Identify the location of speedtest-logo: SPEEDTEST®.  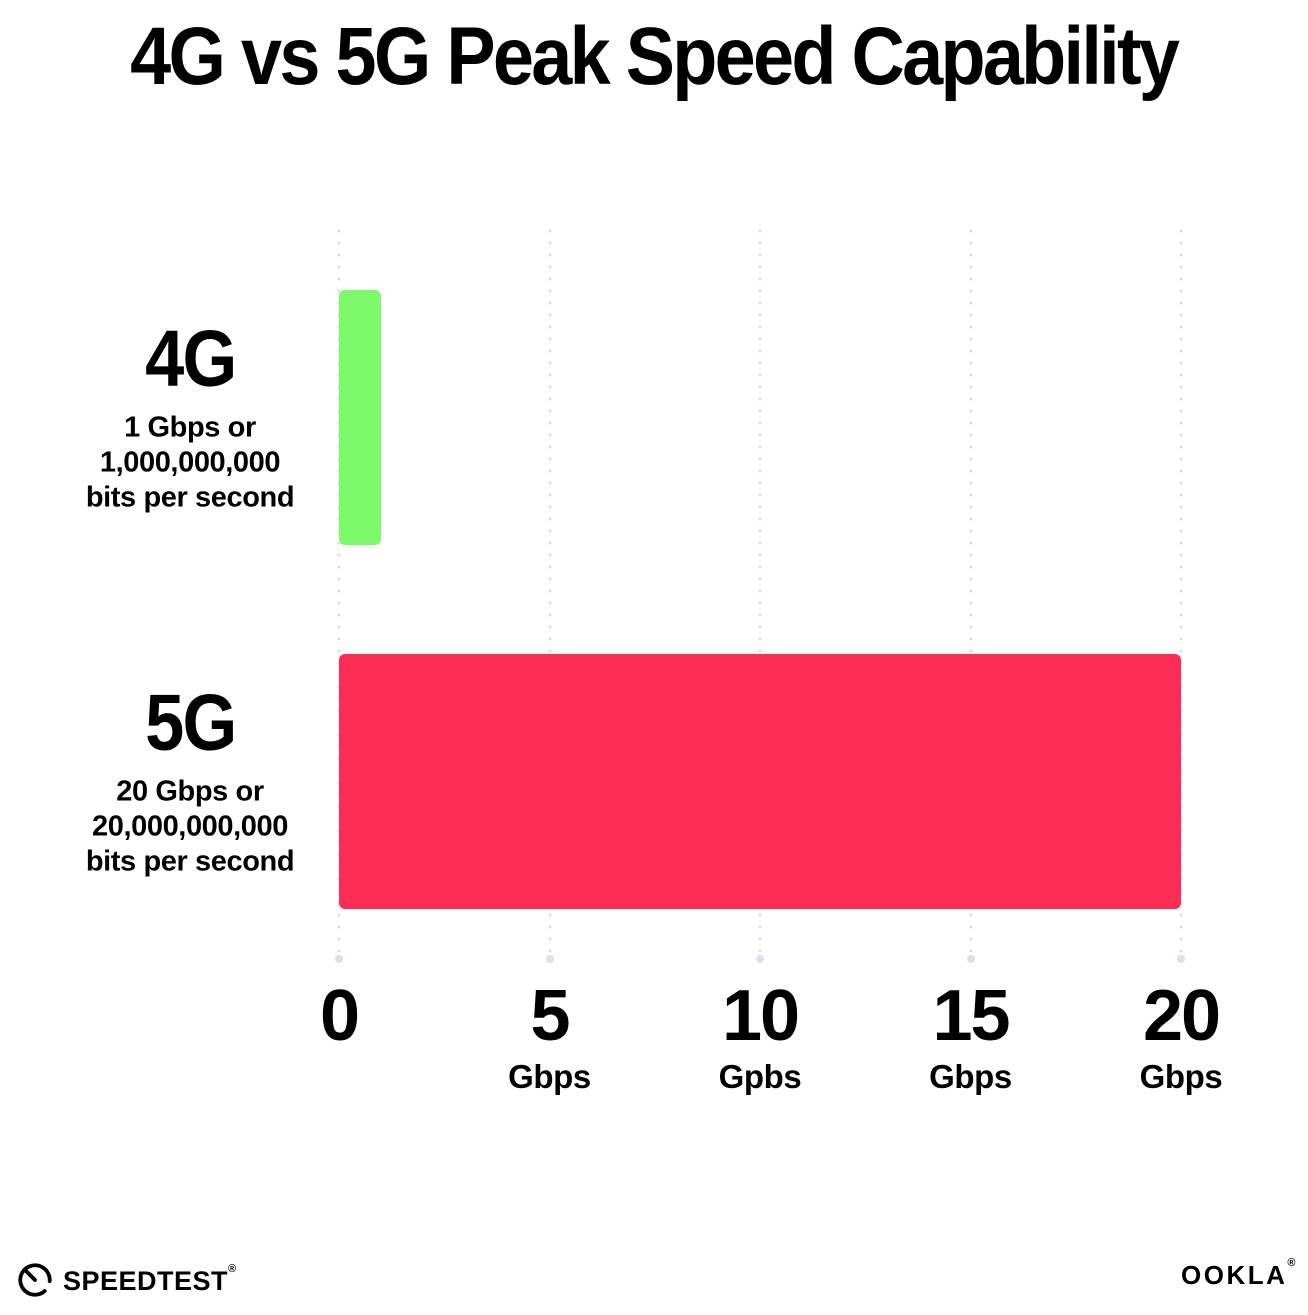
(126, 1280).